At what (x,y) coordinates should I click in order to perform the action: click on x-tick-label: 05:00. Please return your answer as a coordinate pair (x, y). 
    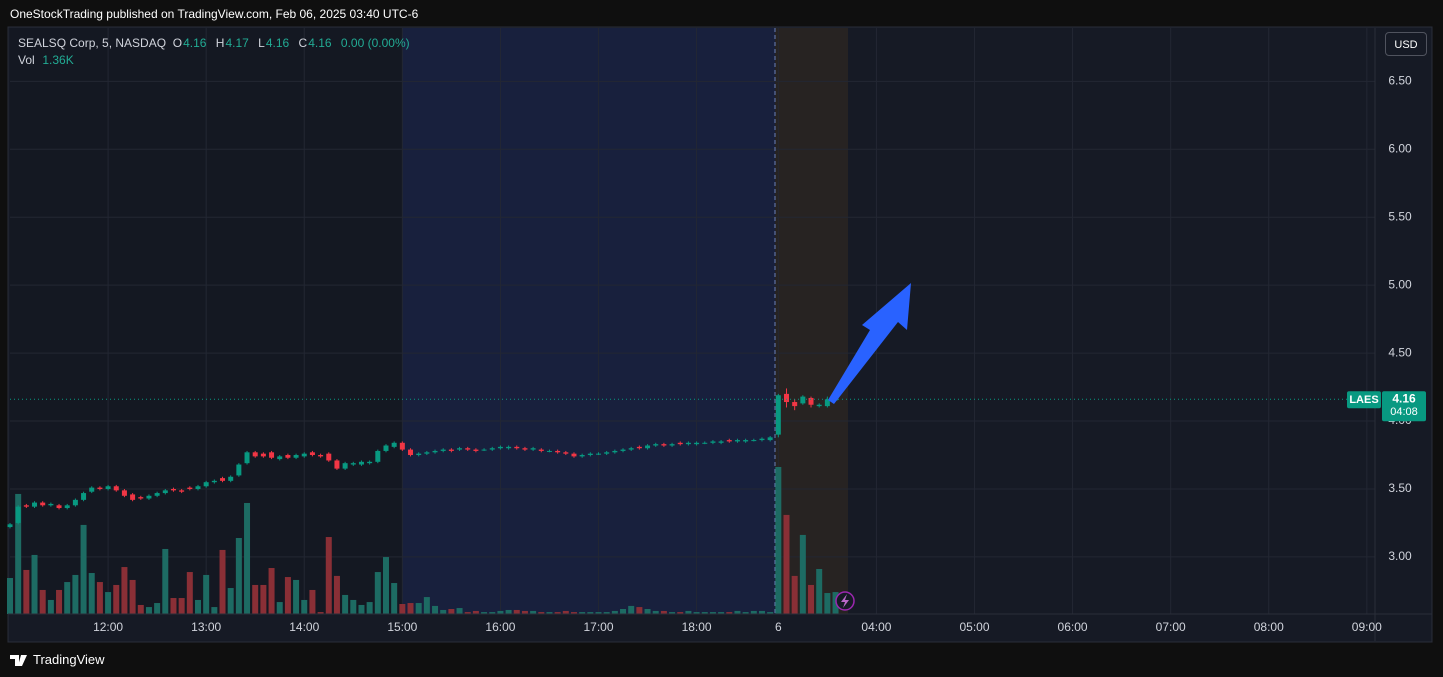
    Looking at the image, I should click on (974, 627).